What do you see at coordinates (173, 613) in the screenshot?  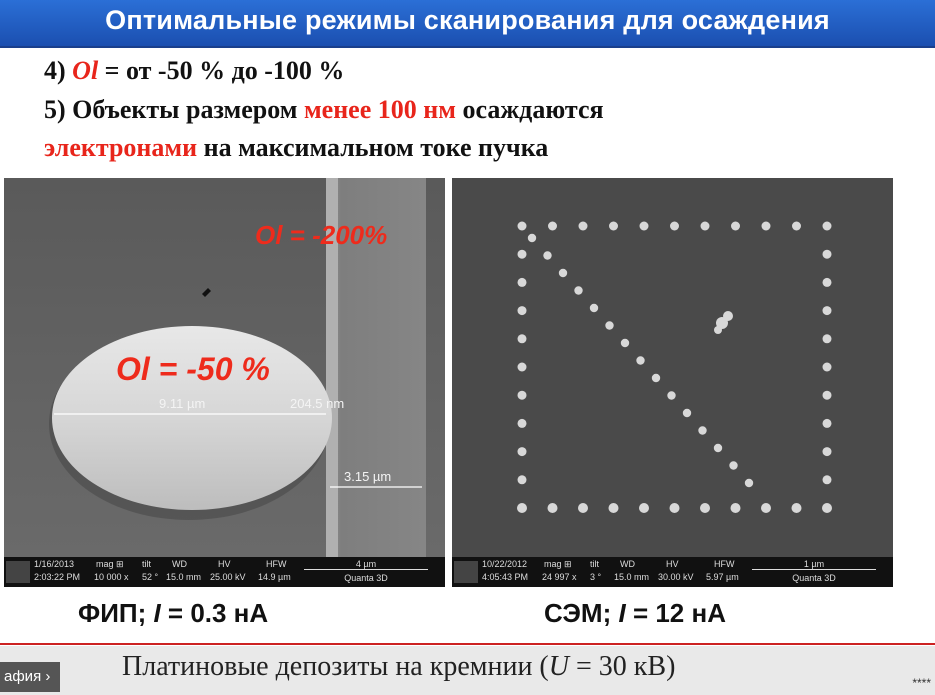 I see `fib-caption: ФИП; I = 0.3 нА` at bounding box center [173, 613].